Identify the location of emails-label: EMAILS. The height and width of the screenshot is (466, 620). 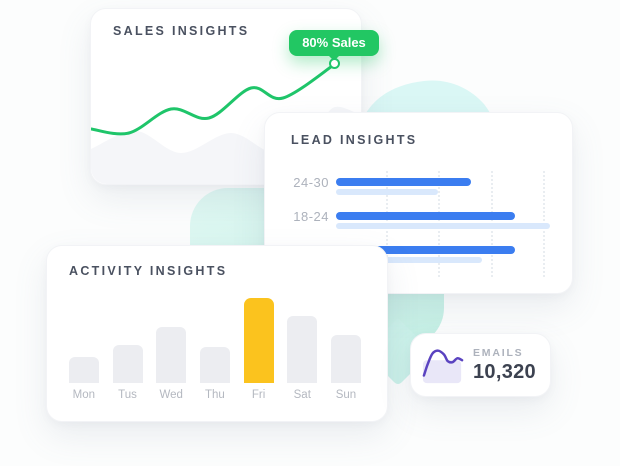
(498, 352).